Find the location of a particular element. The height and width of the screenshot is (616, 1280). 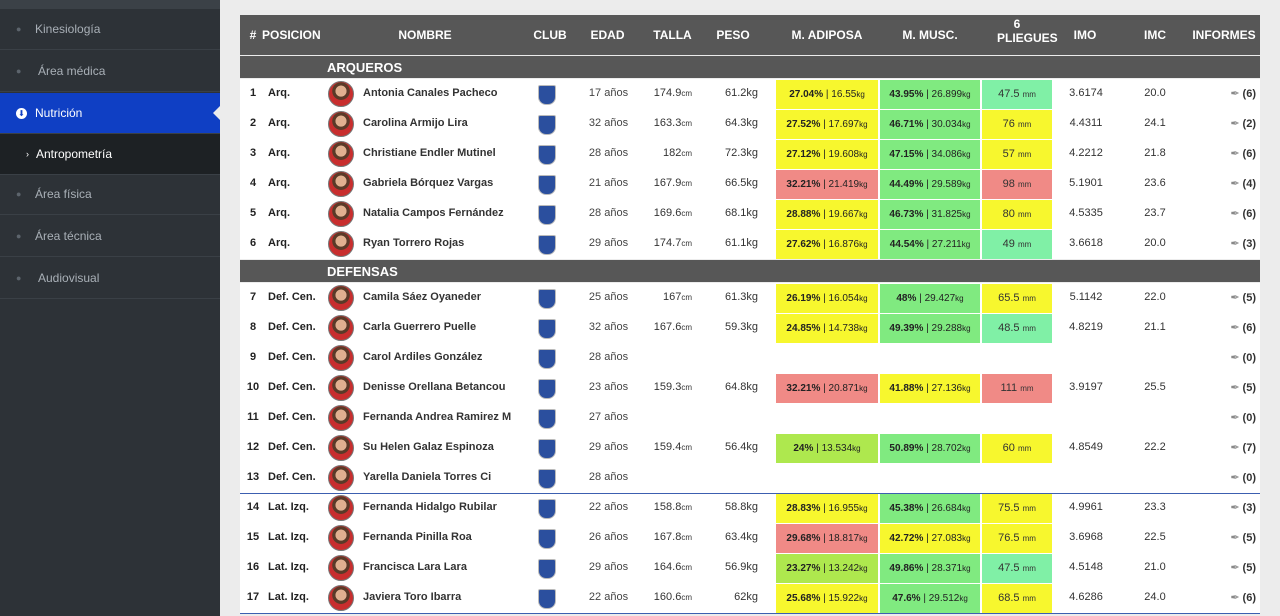

player-name: Carol Ardiles González is located at coordinates (423, 357).